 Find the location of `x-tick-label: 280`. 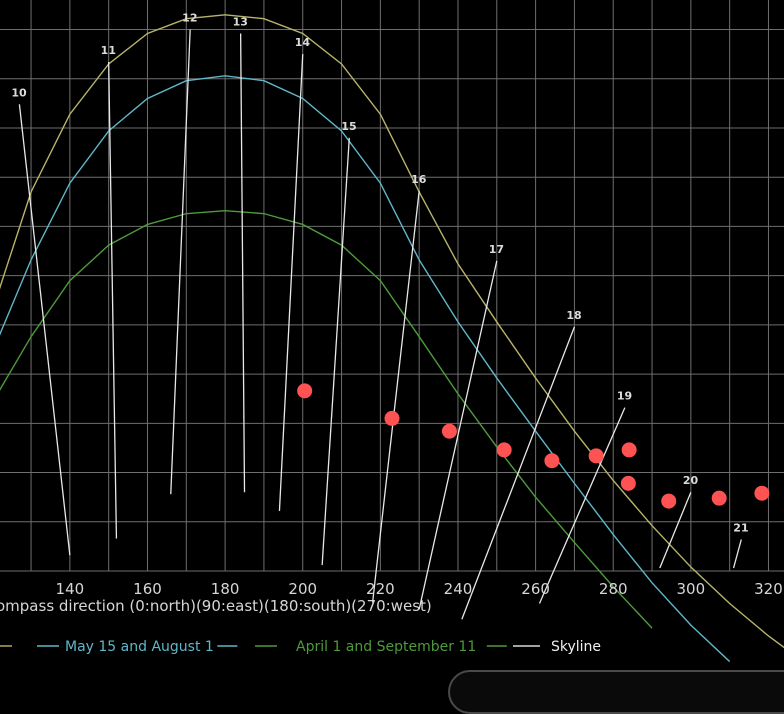

x-tick-label: 280 is located at coordinates (613, 589).